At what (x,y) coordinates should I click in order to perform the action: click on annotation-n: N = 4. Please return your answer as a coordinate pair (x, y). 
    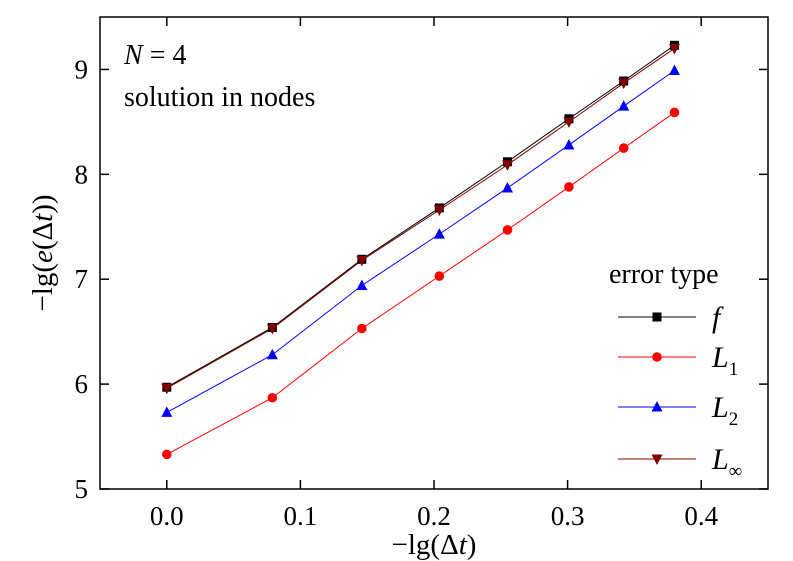
    Looking at the image, I should click on (154, 55).